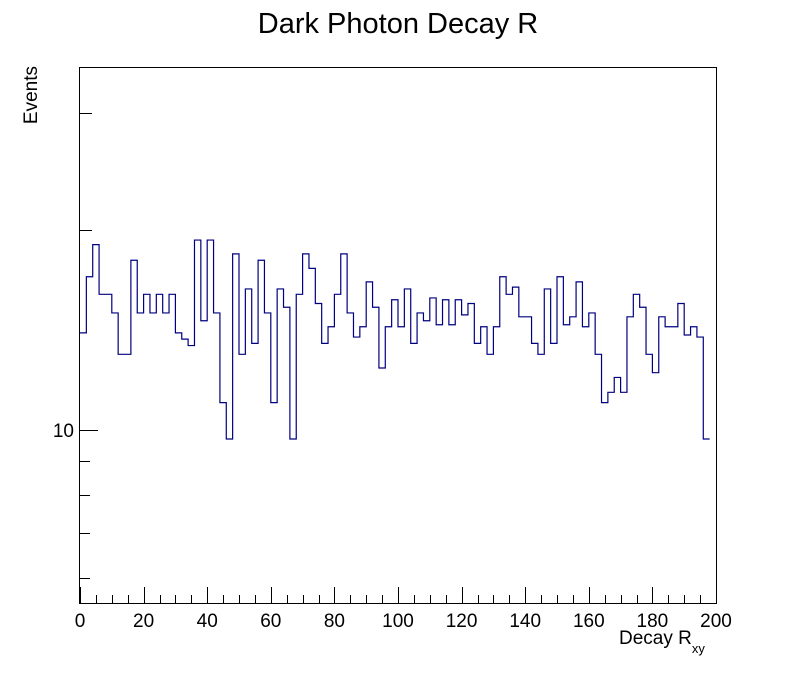 The height and width of the screenshot is (677, 796). I want to click on y-axis-label: Events, so click(31, 95).